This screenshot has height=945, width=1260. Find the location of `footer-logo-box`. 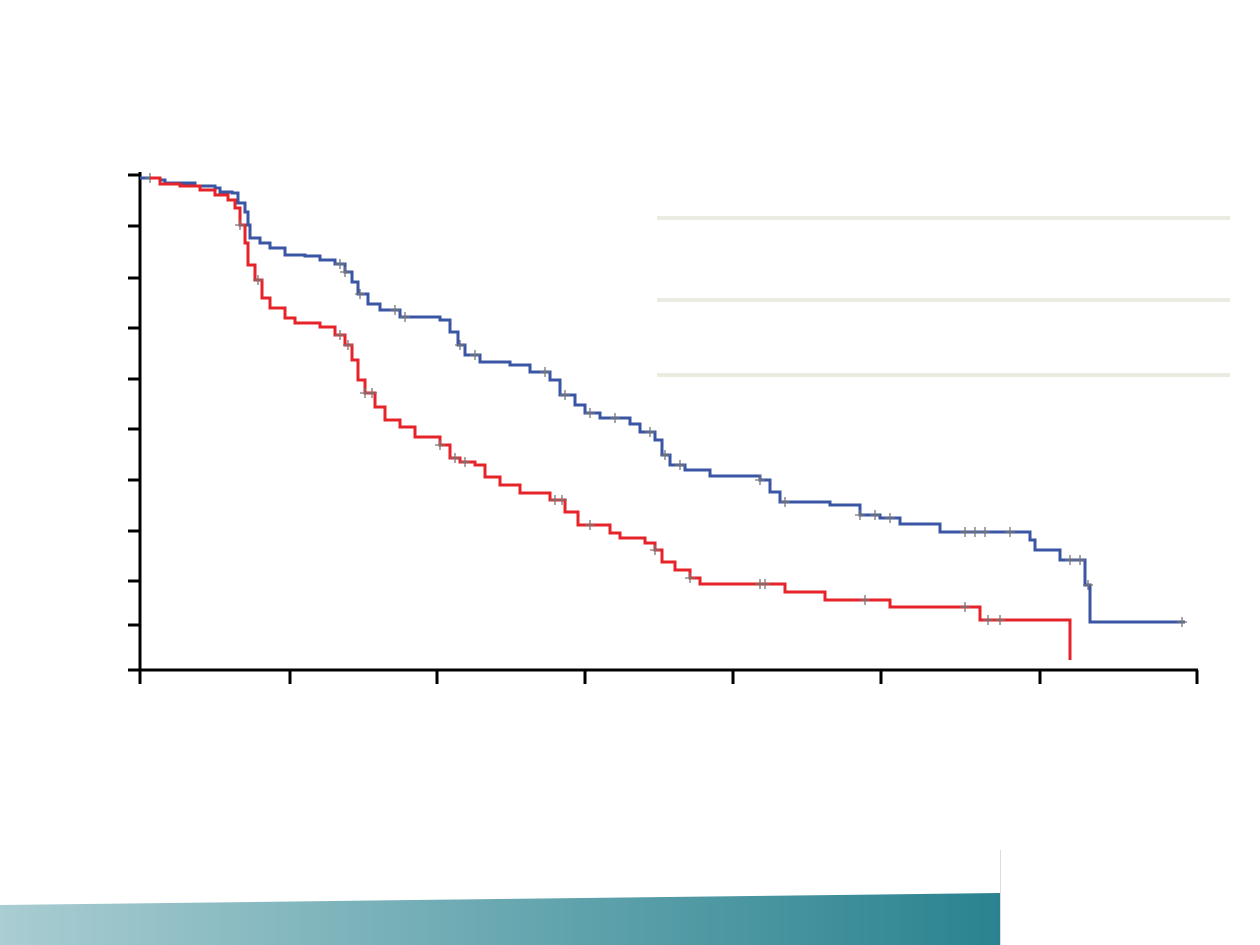

footer-logo-box is located at coordinates (1130, 897).